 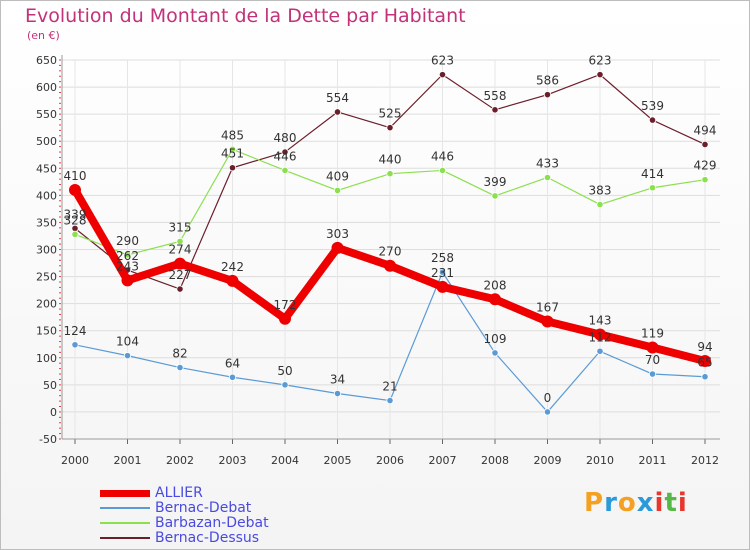 I want to click on legend-item-bernac-debat: Bernac-Debat, so click(x=220, y=508).